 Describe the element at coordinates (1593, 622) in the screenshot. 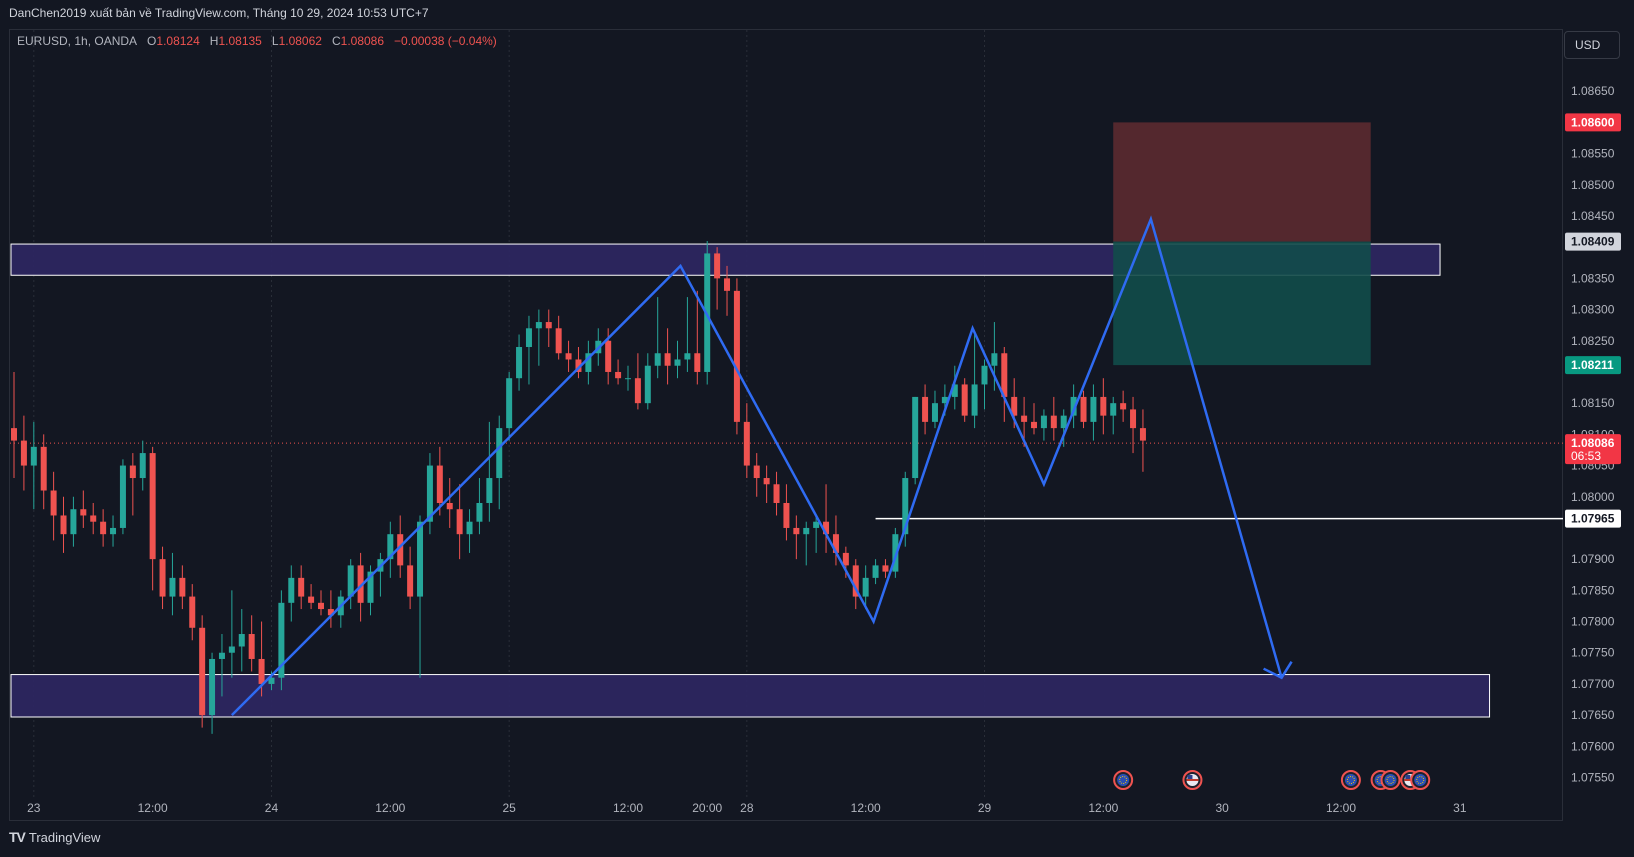

I see `price-tick-label: 1.07800` at that location.